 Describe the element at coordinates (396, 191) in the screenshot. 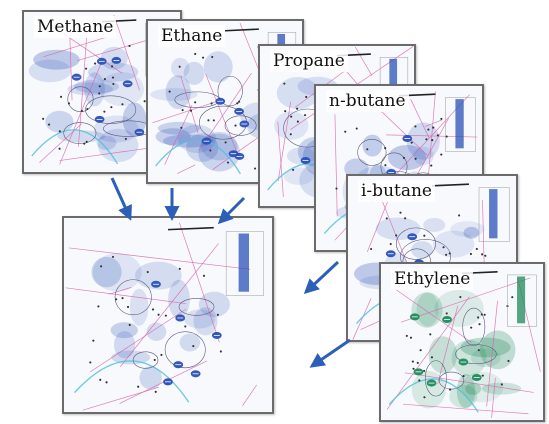

I see `panel-label-i-butane: i-butane` at that location.